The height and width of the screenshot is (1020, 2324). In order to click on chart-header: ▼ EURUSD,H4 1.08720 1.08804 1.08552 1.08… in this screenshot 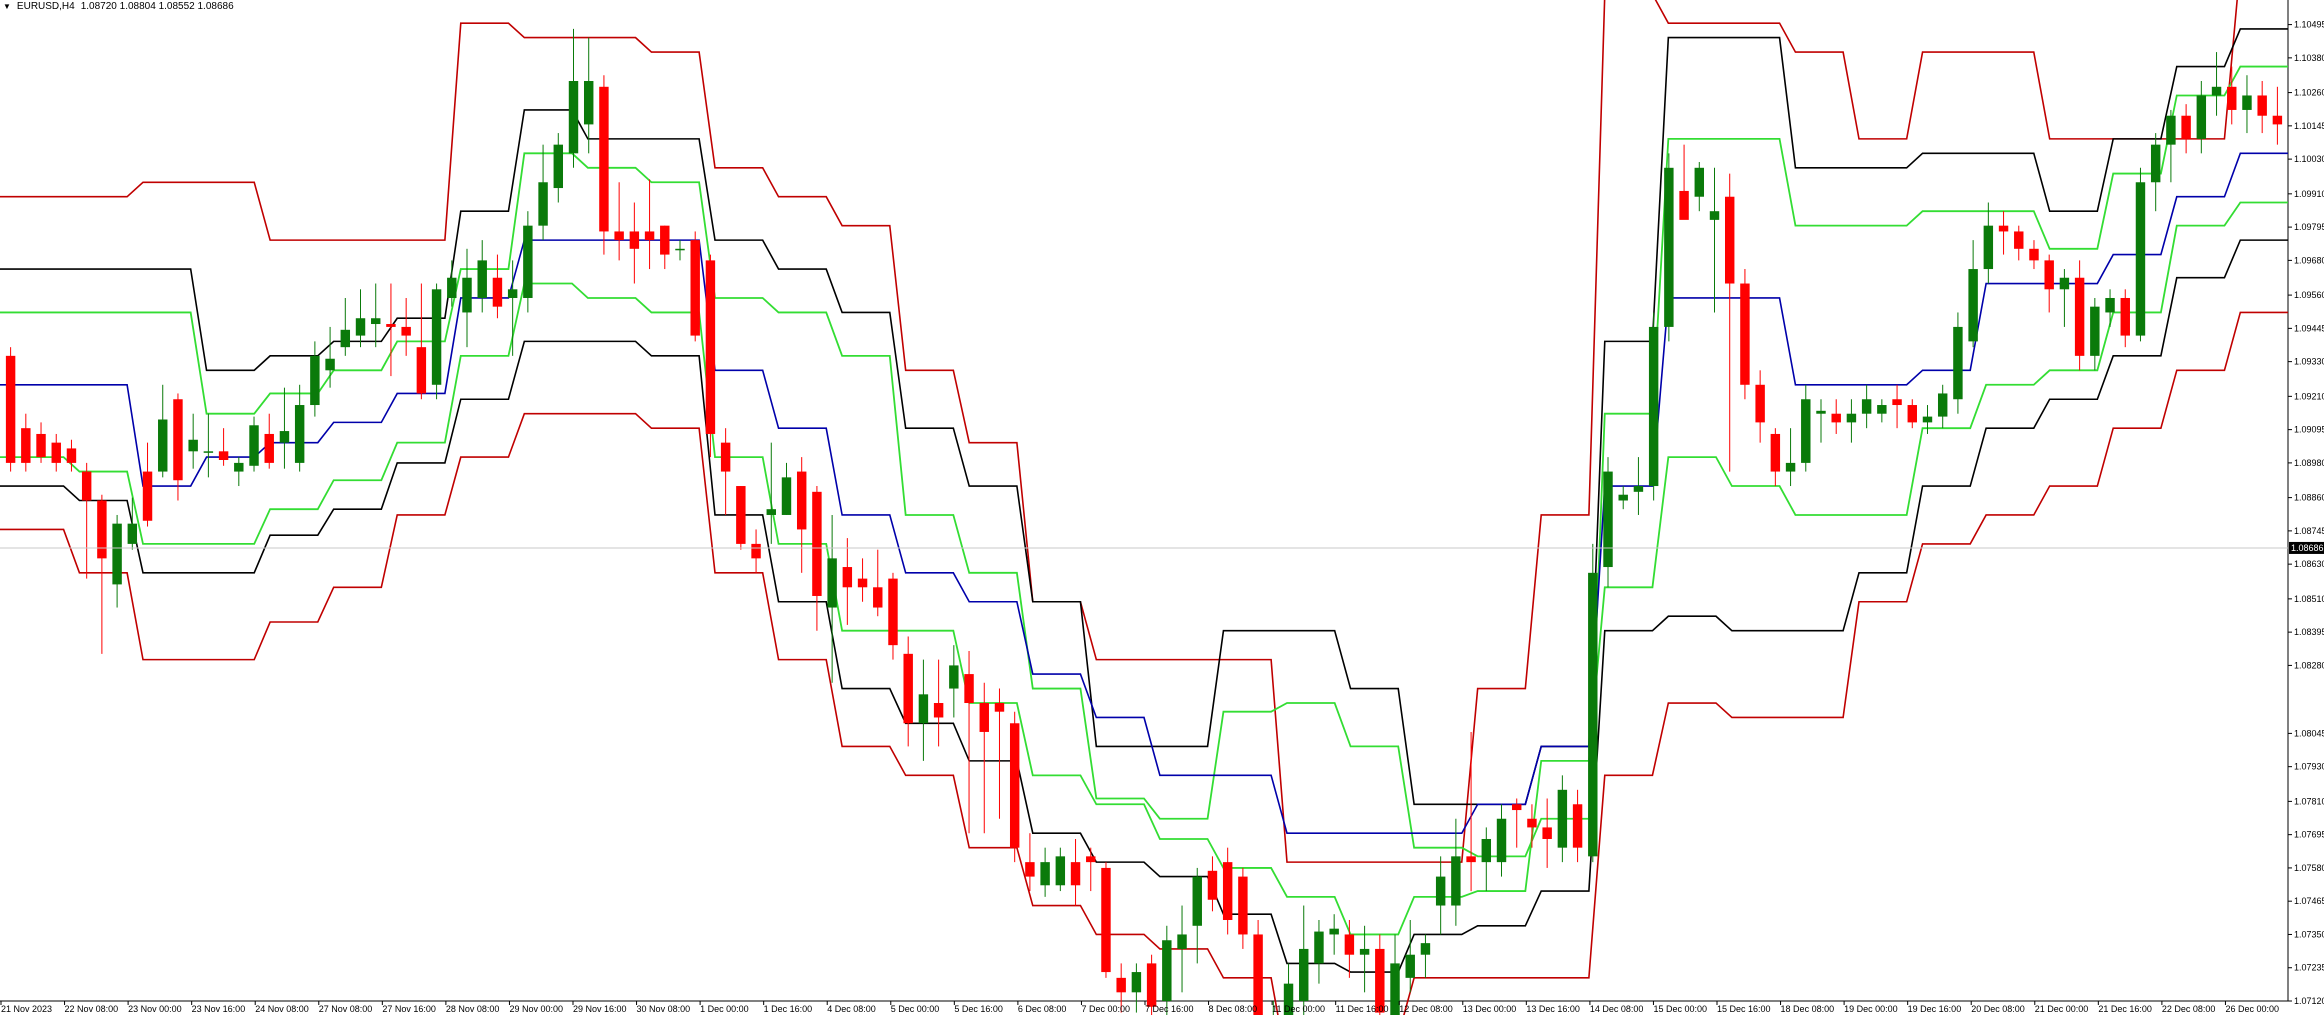, I will do `click(118, 6)`.